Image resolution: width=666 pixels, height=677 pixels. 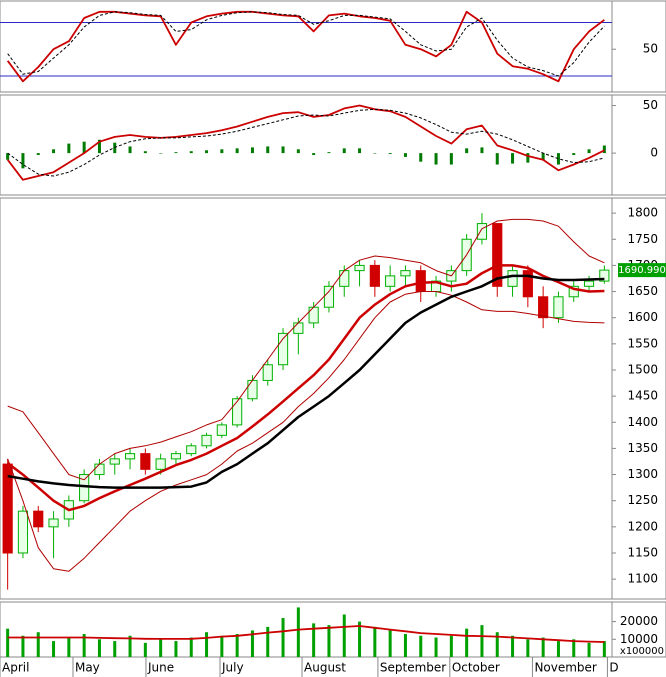 I want to click on y-tick-label: 20000, so click(x=639, y=621).